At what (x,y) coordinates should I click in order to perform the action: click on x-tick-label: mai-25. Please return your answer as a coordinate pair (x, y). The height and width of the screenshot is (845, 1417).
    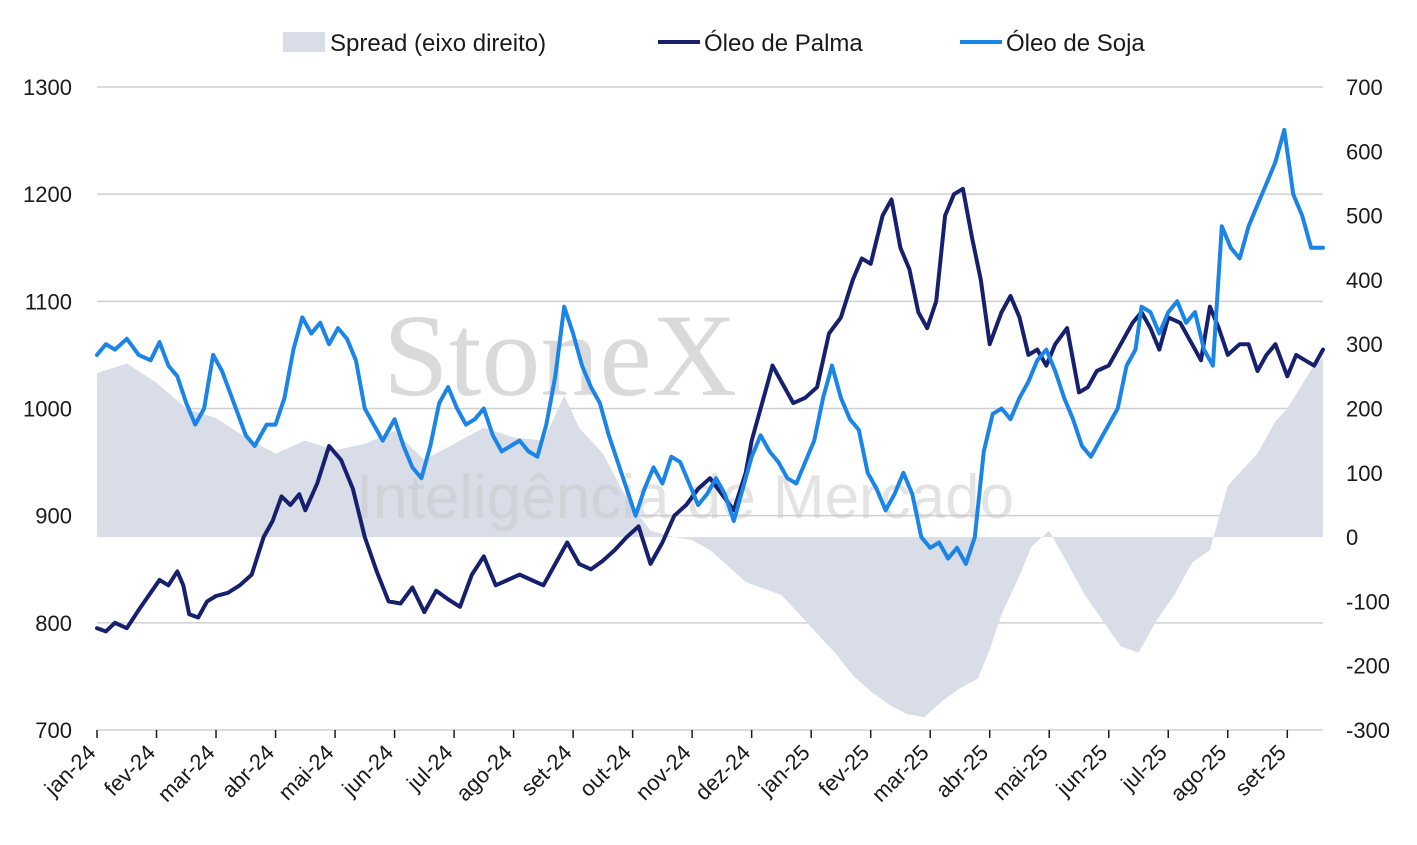
    Looking at the image, I should click on (1020, 772).